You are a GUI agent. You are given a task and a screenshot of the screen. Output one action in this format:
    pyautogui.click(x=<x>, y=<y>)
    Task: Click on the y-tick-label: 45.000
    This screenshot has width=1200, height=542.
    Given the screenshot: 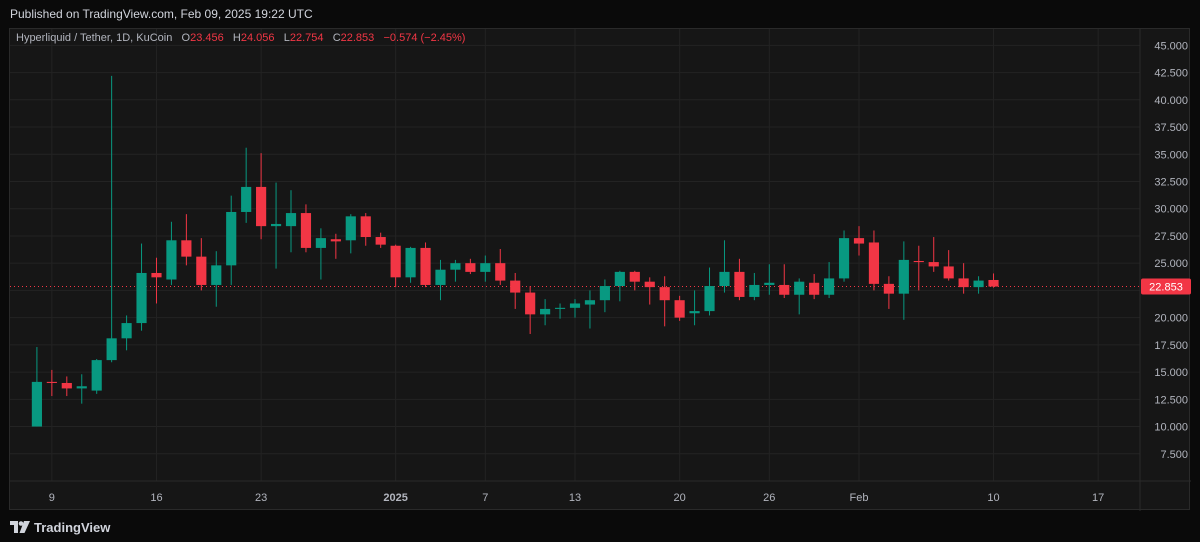 What is the action you would take?
    pyautogui.click(x=1171, y=46)
    